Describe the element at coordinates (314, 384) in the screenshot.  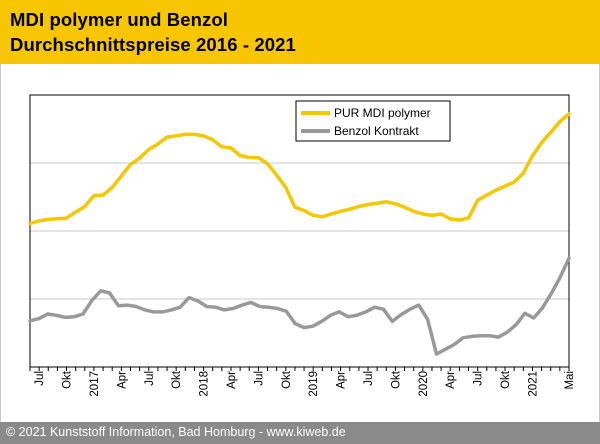
I see `x-tick-label: 2019` at that location.